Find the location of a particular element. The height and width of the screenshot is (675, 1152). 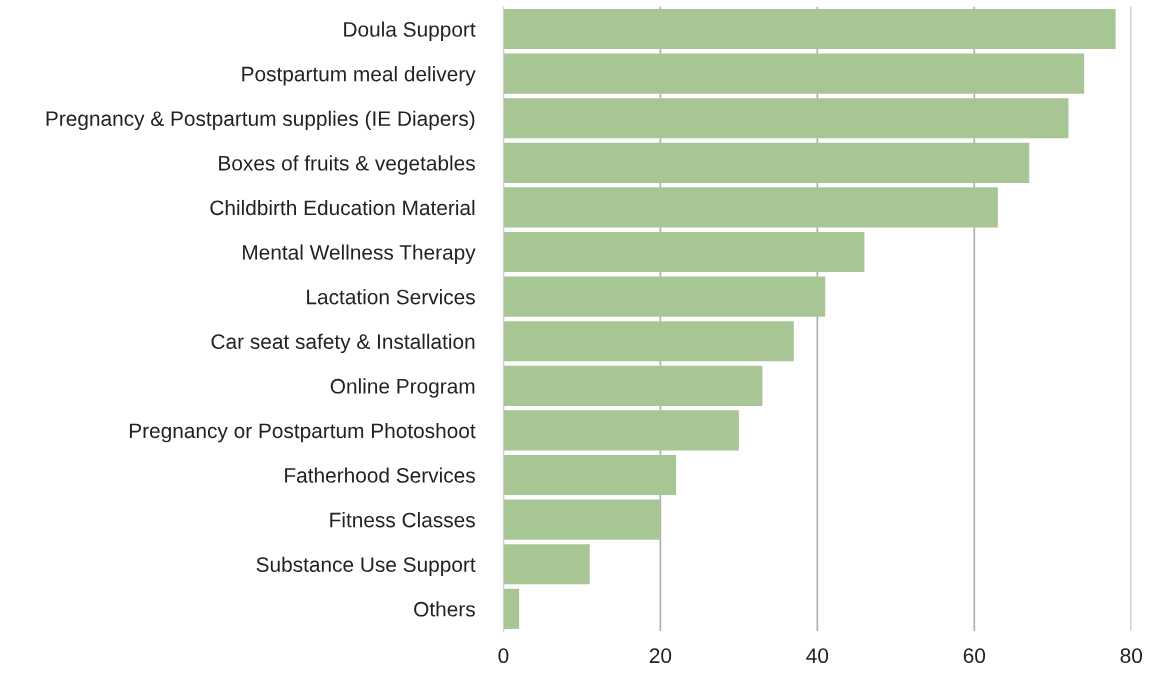

y-tick-label: Online Program is located at coordinates (402, 388).